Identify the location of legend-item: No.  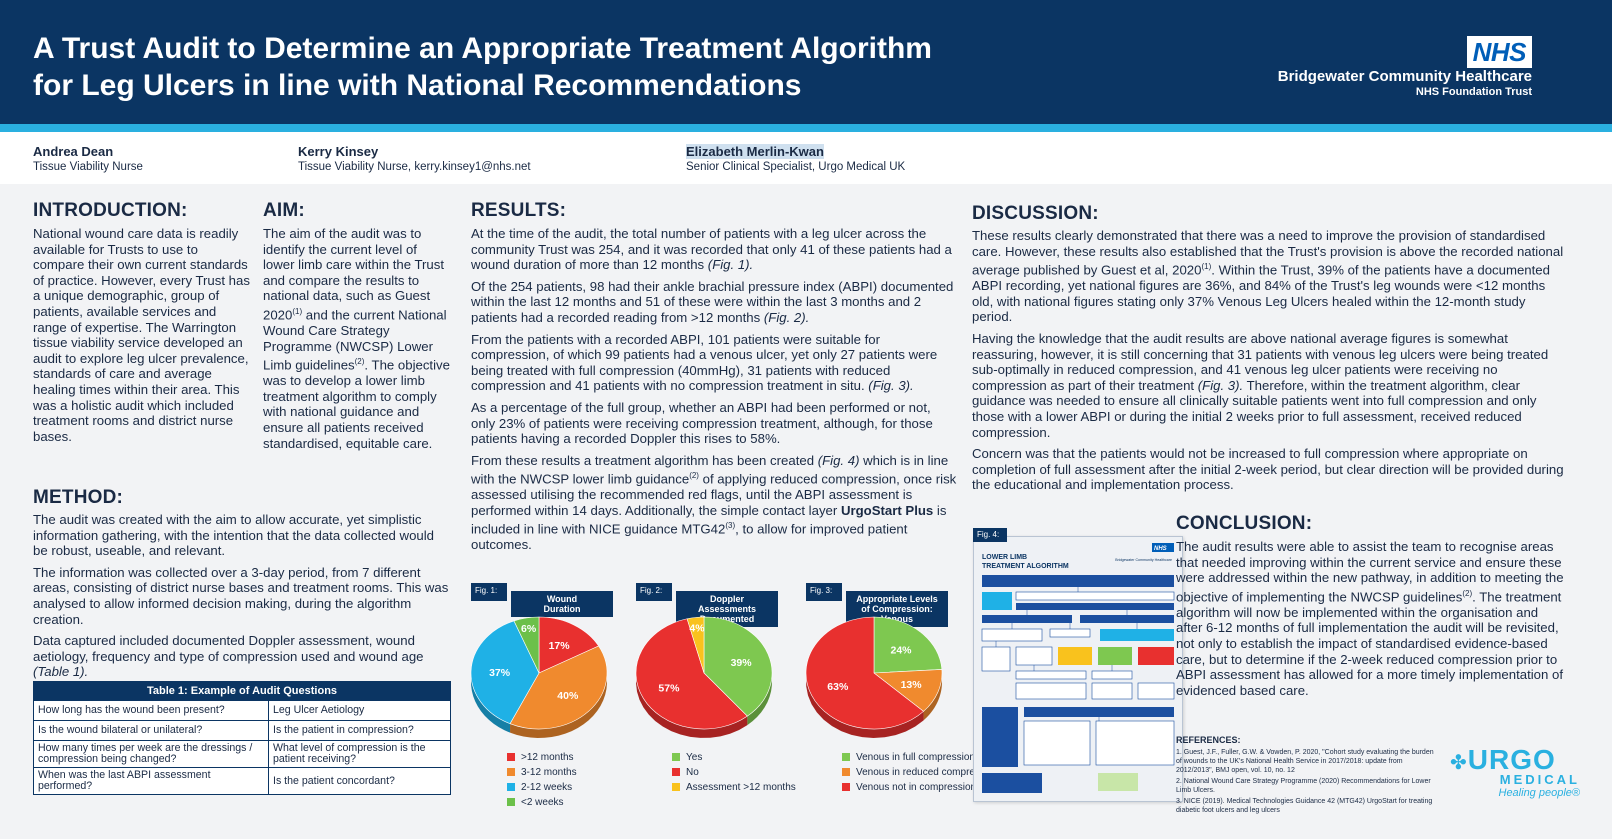
(757, 772).